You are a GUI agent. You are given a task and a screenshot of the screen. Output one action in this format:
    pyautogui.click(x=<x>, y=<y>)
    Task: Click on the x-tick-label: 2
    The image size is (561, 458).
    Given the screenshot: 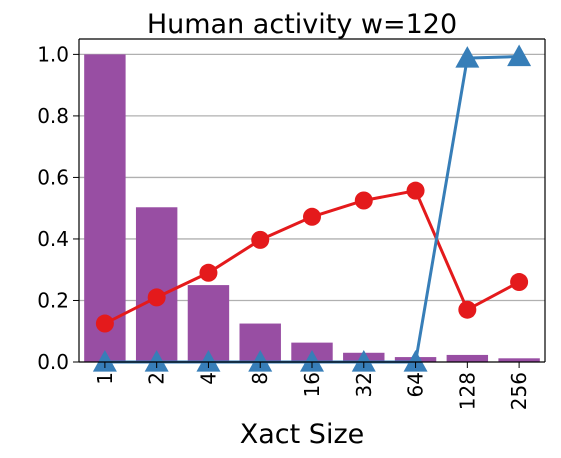 What is the action you would take?
    pyautogui.click(x=157, y=378)
    